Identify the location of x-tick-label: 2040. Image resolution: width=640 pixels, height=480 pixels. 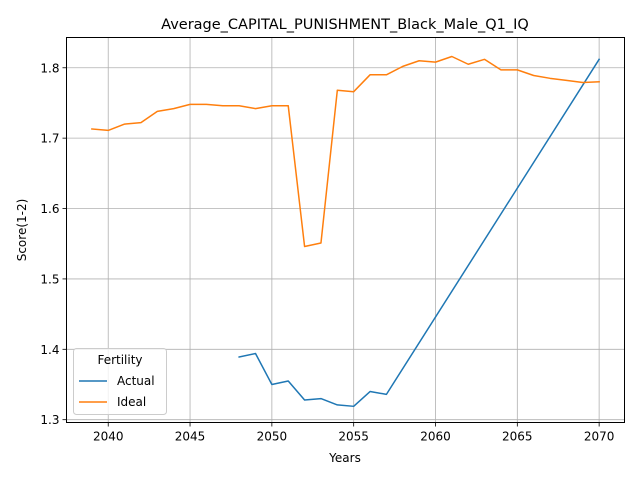
(108, 437).